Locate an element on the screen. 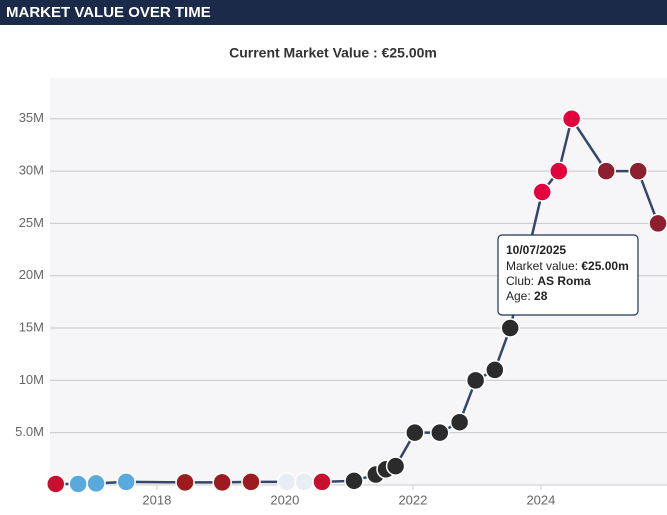  y-tick-label: 35M is located at coordinates (31, 117).